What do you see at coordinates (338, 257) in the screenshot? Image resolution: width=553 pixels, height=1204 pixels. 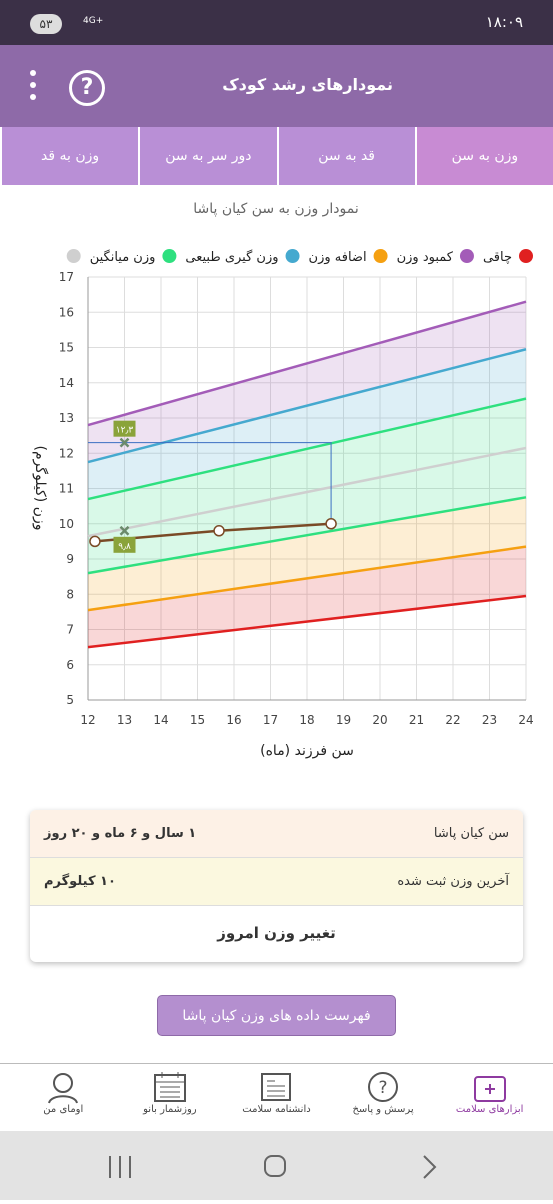 I see `legend-label: اضافه وزن` at bounding box center [338, 257].